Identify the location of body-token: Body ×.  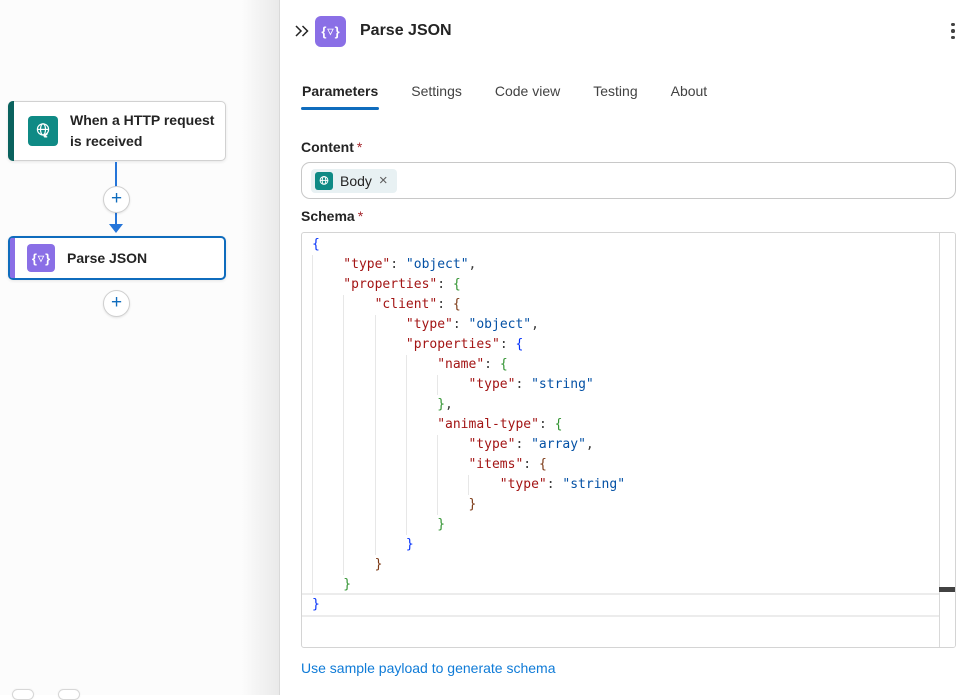
(354, 180).